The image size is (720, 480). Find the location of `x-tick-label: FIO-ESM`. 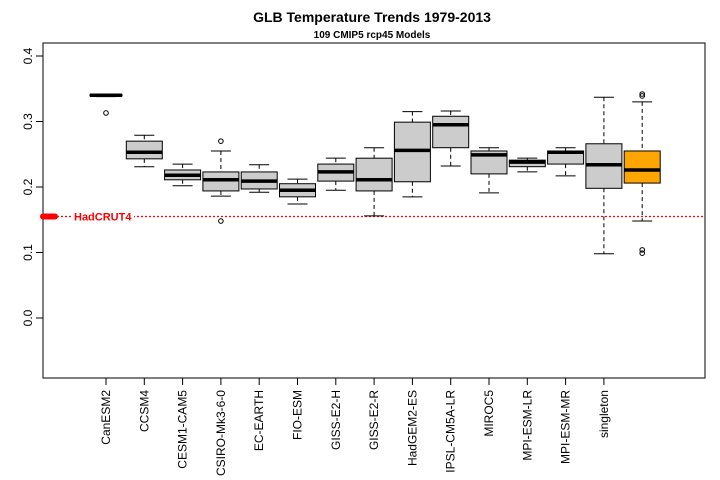

x-tick-label: FIO-ESM is located at coordinates (298, 415).